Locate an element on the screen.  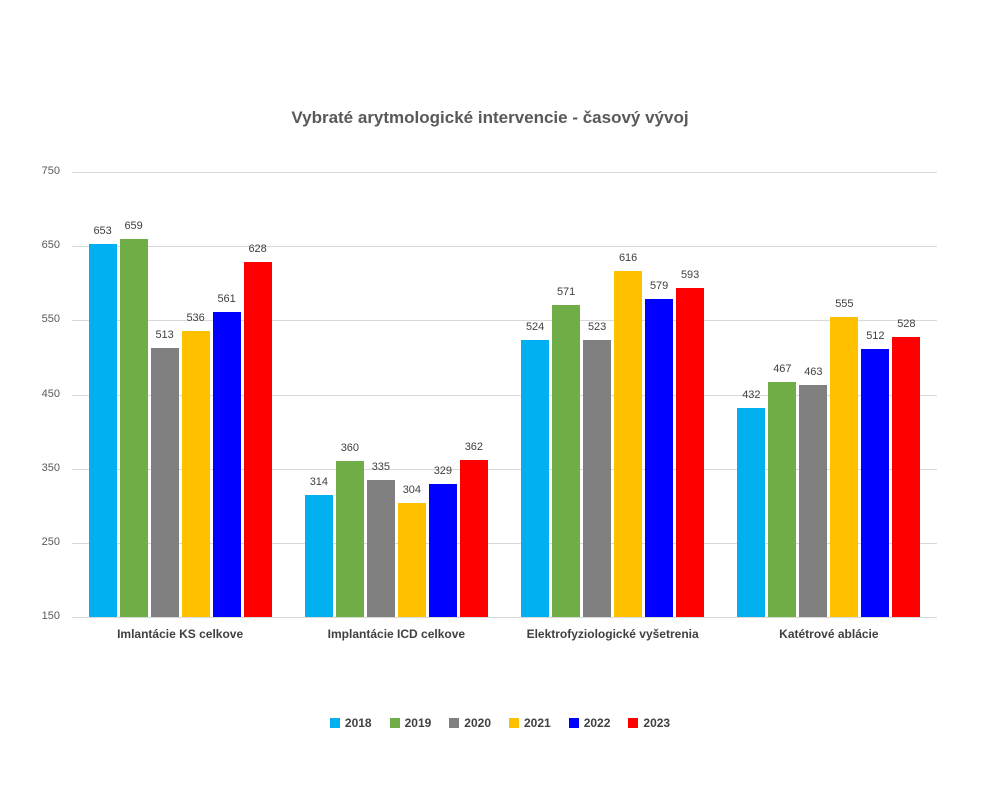
legend-label: 2019 is located at coordinates (418, 723).